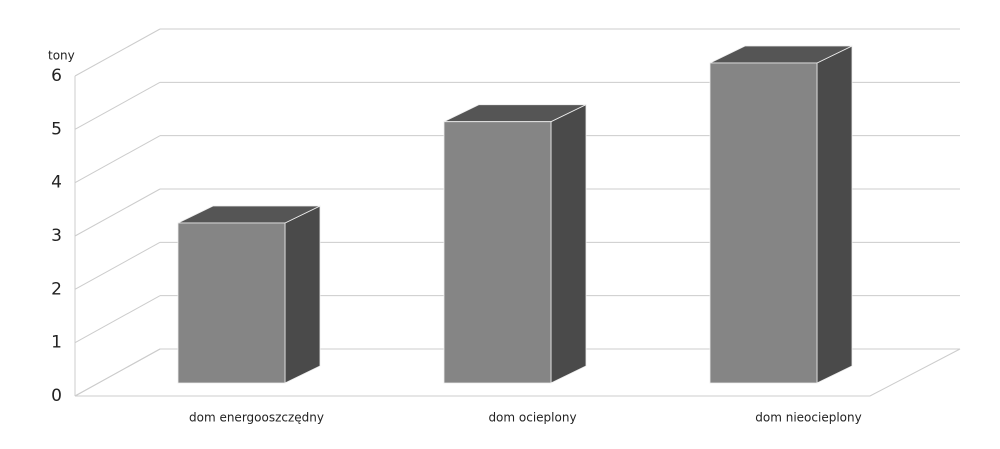  I want to click on y-tick-label: 2, so click(56, 289).